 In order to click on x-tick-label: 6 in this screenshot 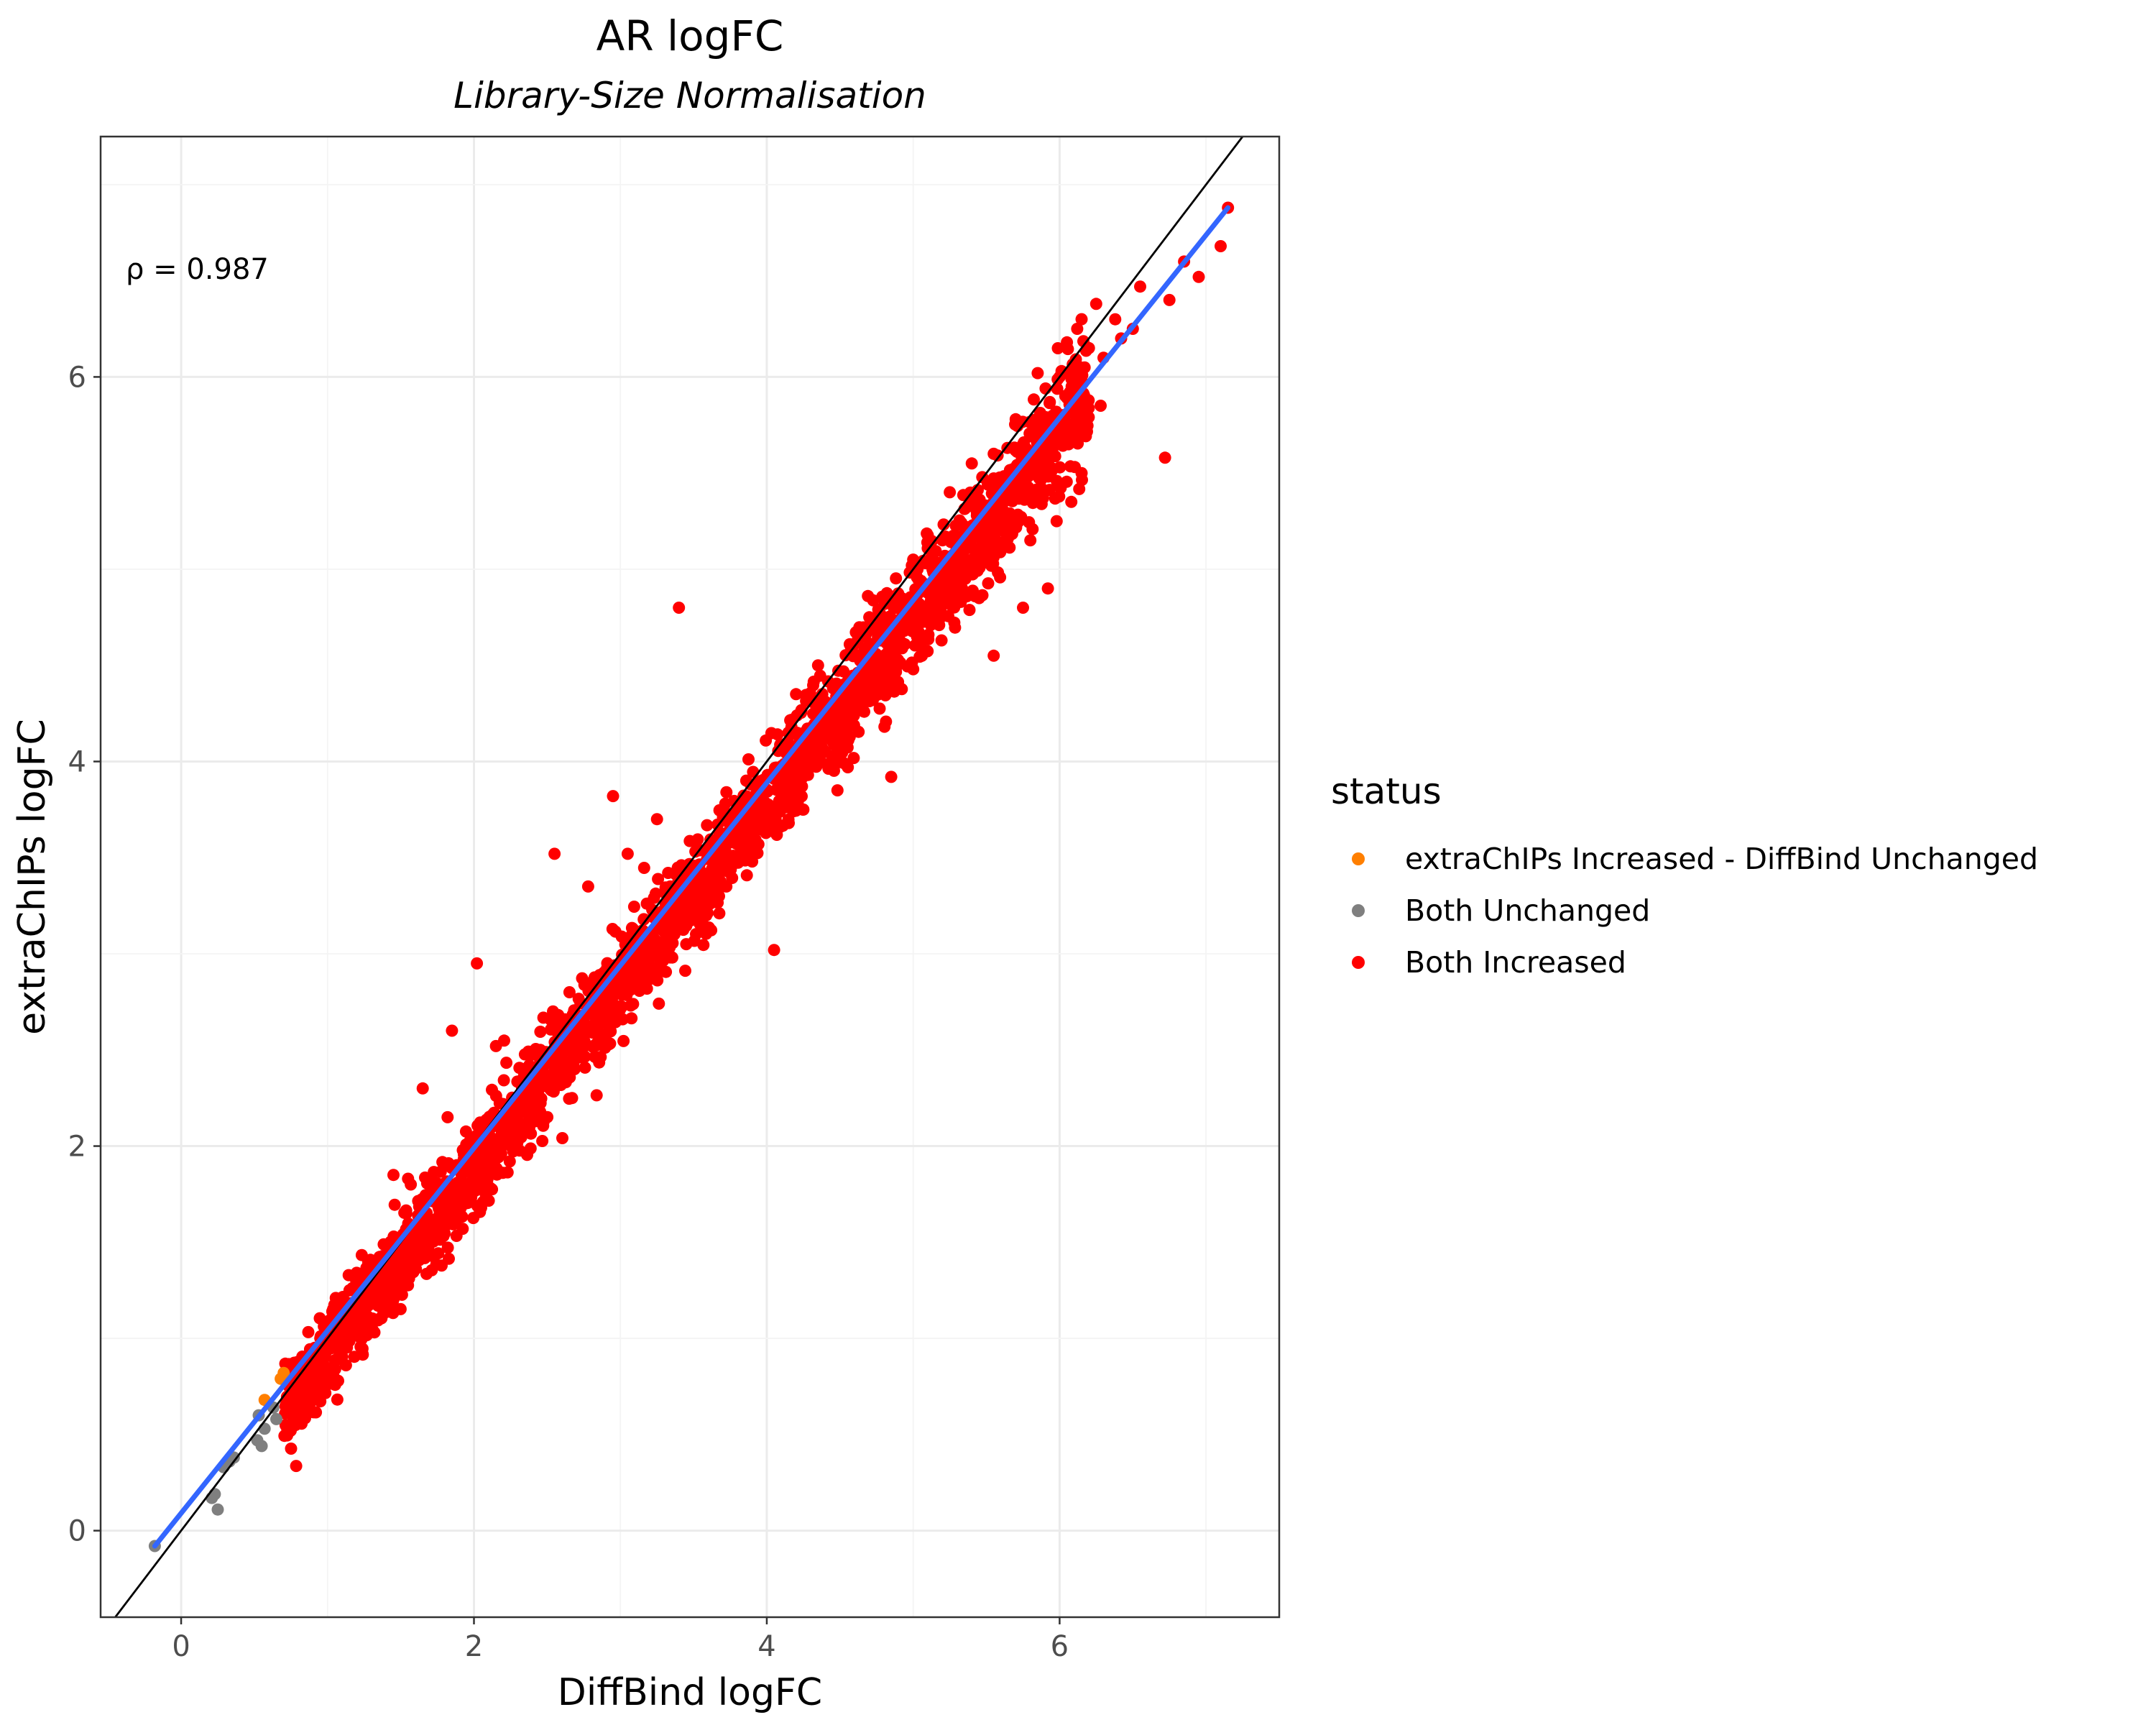, I will do `click(1060, 1646)`.